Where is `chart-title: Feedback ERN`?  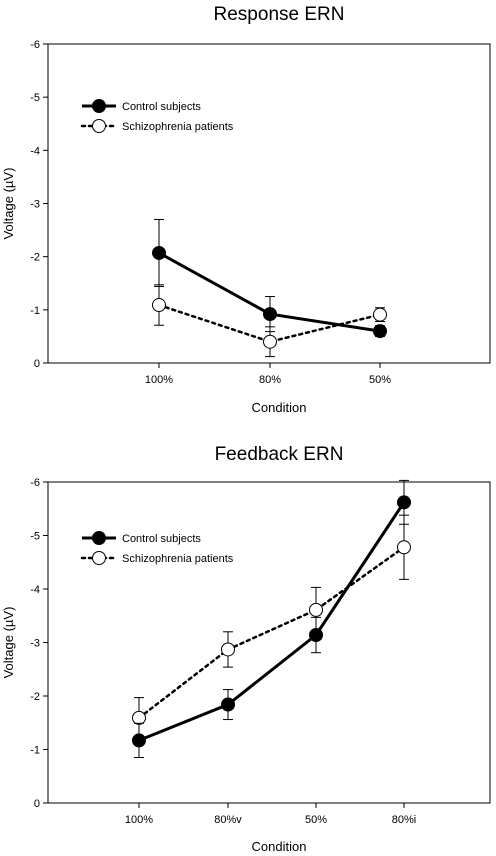
chart-title: Feedback ERN is located at coordinates (279, 454).